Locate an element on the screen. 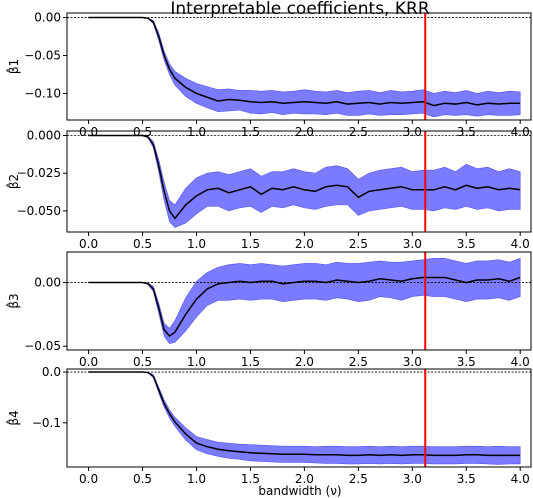  y-tick-label: 0.0 is located at coordinates (51, 372).